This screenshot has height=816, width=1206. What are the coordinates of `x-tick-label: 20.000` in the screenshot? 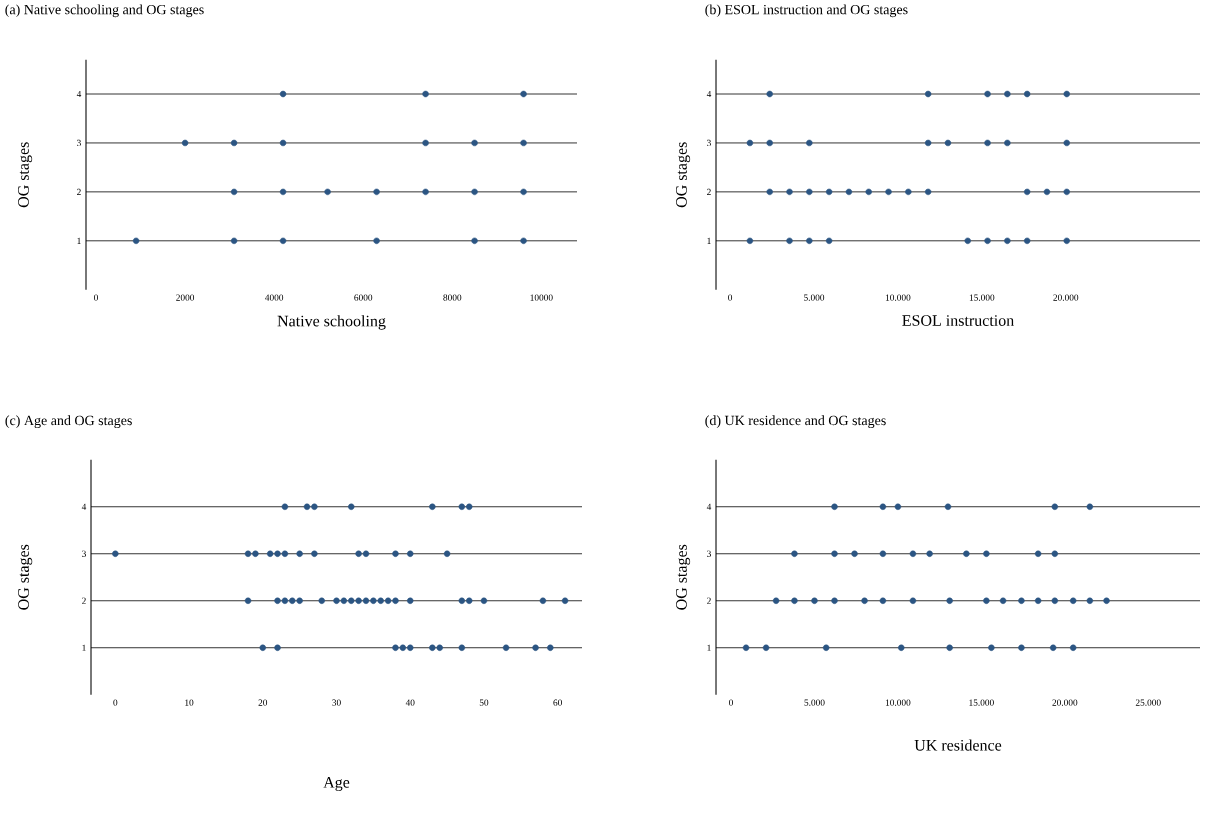 It's located at (1066, 297).